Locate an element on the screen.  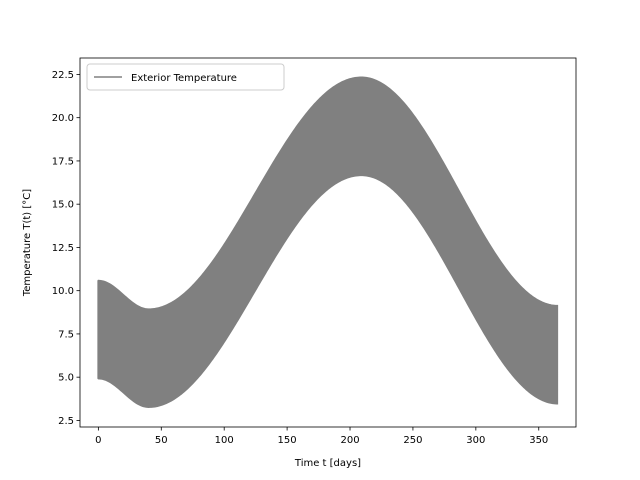
y-tick-label: 22.5 is located at coordinates (63, 75).